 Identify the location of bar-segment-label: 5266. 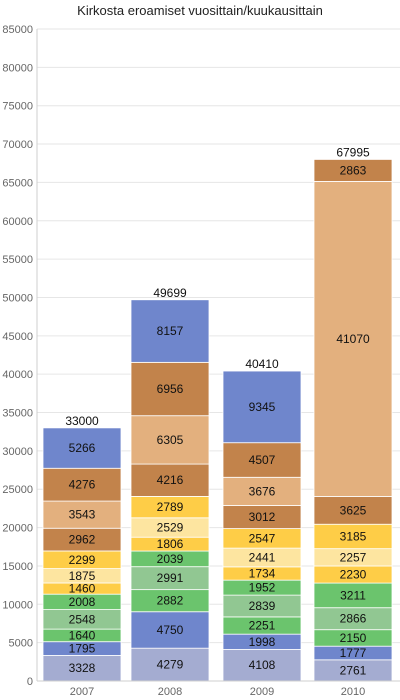
(82, 448).